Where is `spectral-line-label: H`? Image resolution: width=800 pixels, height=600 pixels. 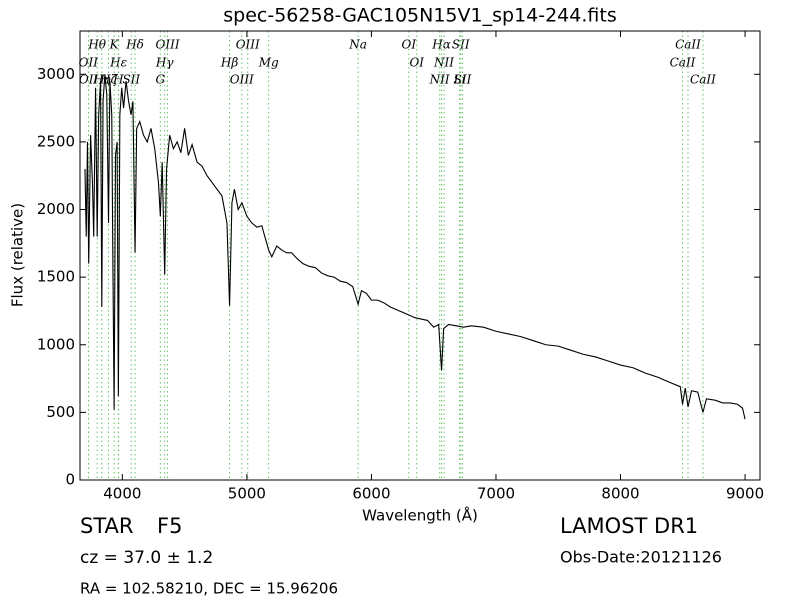
spectral-line-label: H is located at coordinates (118, 80).